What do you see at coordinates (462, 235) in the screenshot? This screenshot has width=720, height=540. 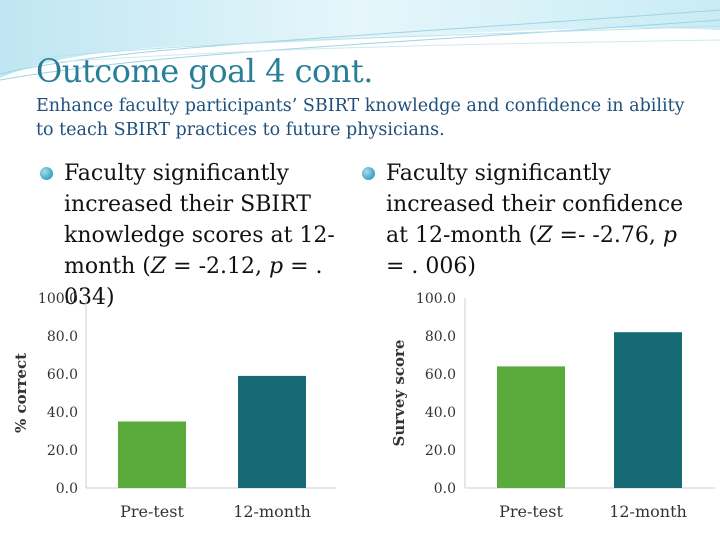 I see `bullet-confidence-line3-start: at 12-month (` at bounding box center [462, 235].